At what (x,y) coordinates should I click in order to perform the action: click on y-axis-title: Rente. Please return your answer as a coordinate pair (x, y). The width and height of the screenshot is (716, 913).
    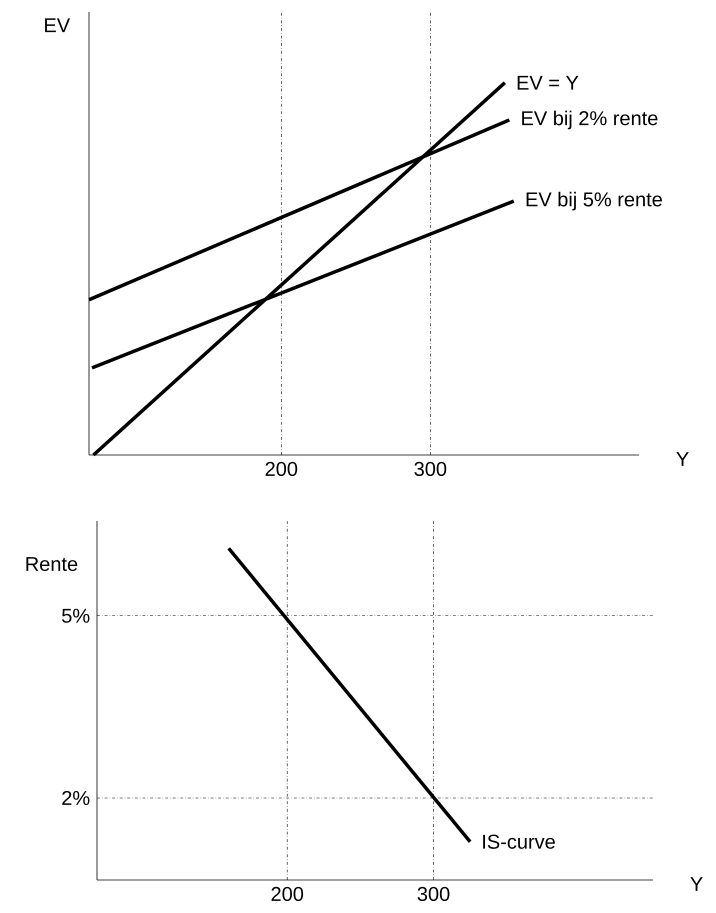
    Looking at the image, I should click on (52, 564).